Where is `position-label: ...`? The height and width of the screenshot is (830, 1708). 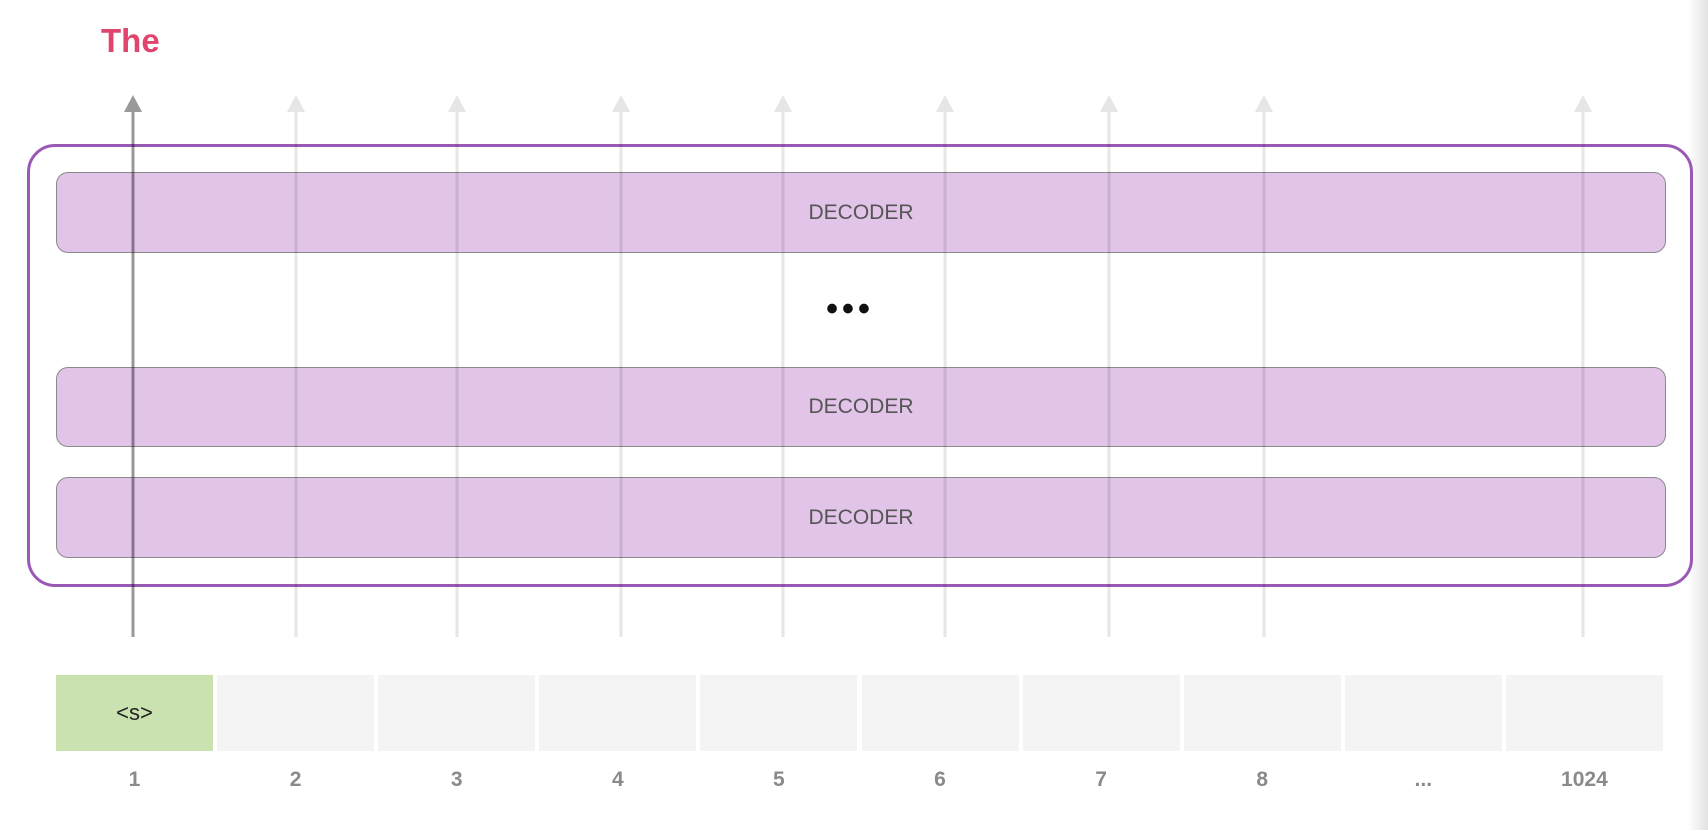
position-label: ... is located at coordinates (1423, 779).